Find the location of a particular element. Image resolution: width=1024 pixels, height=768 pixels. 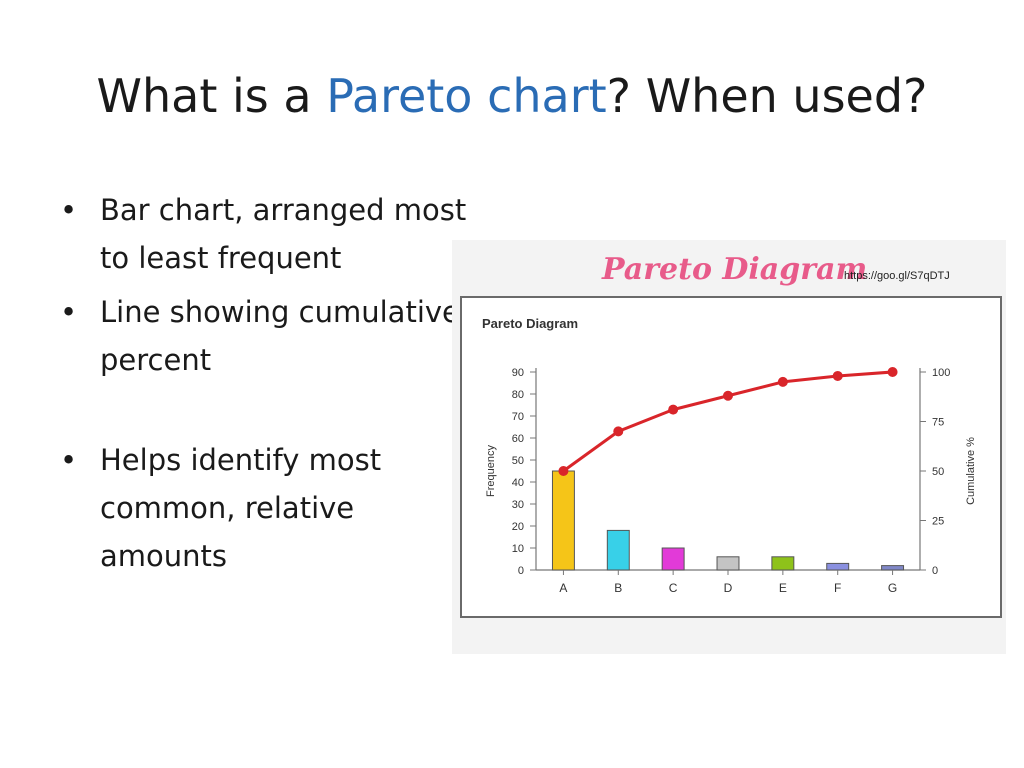

y2-tick-label: 0 is located at coordinates (935, 571).